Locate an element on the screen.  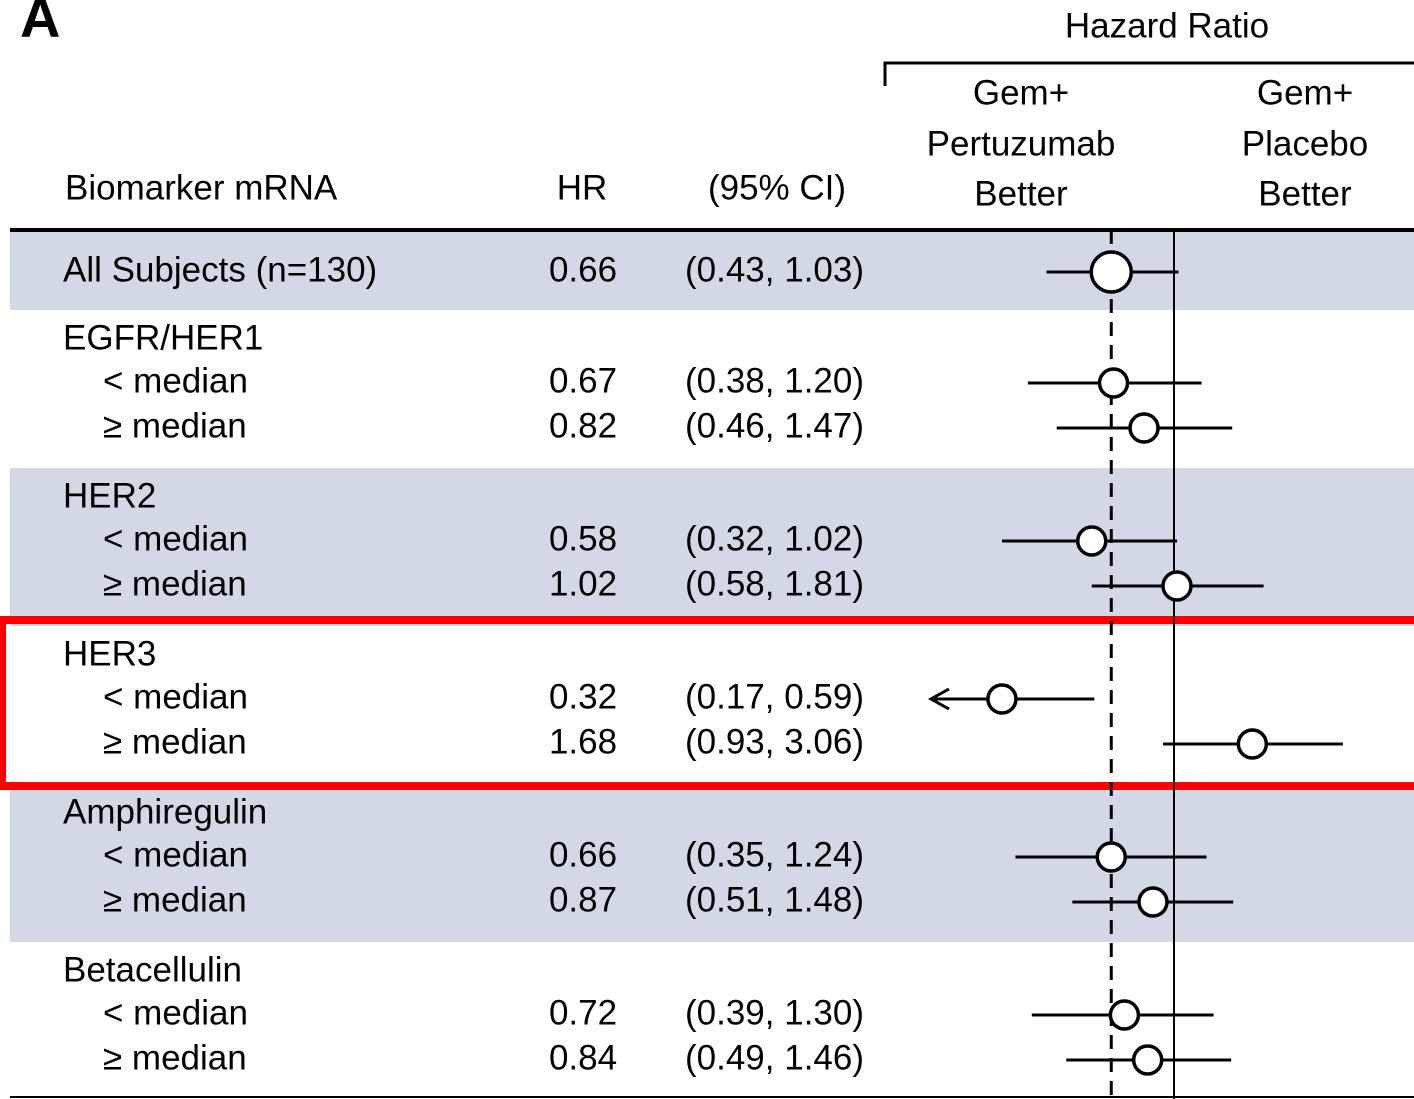
group-label: HER2 is located at coordinates (109, 495).